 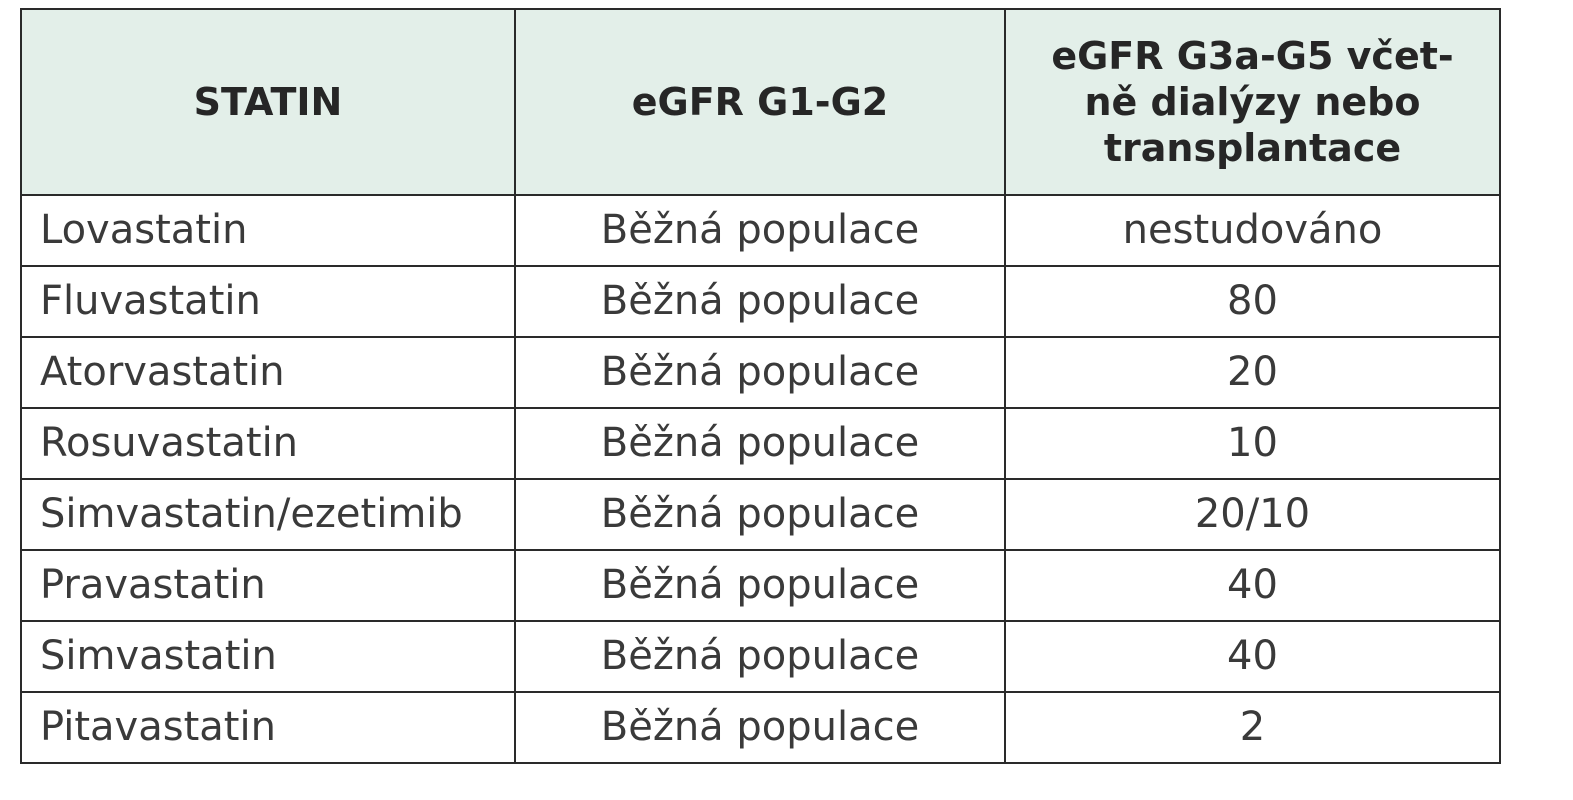 I want to click on header-egfr-g3-g5-line-1: eGFR G3a-G5 včet-, so click(x=1252, y=56).